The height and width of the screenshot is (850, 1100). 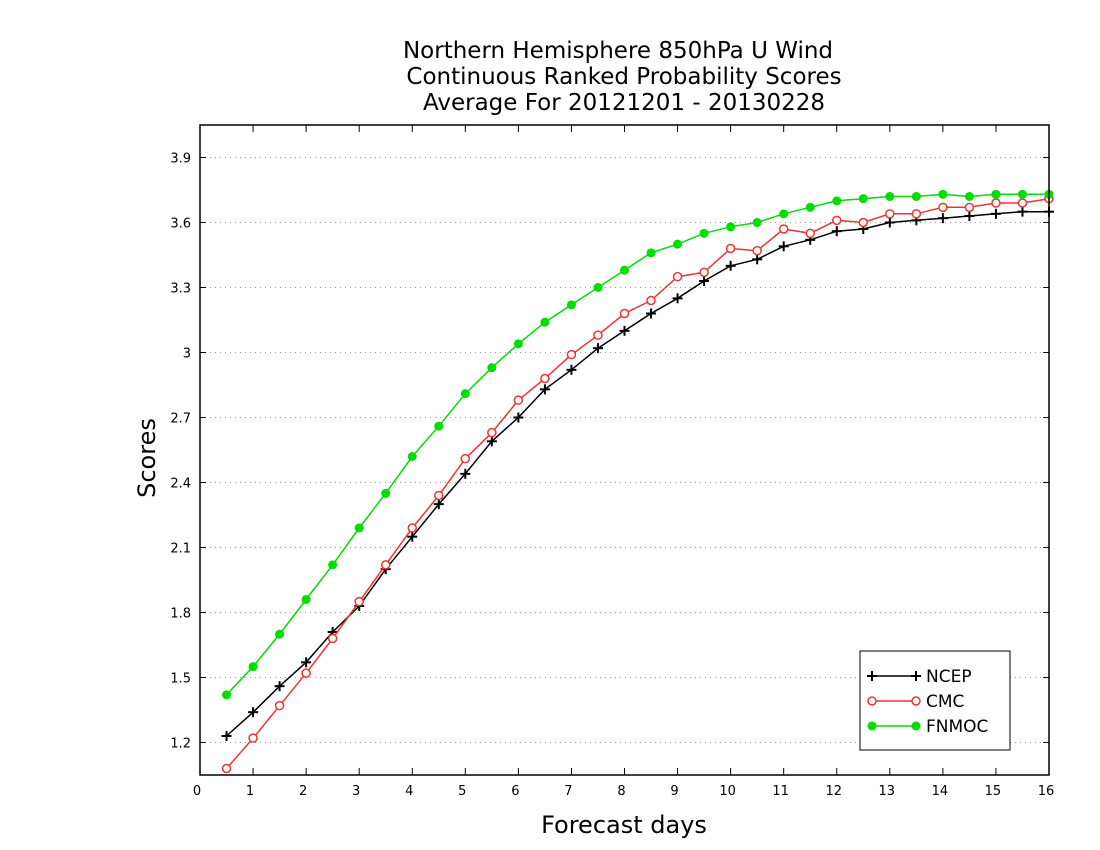 I want to click on legend-item-fnmoc: FNMOC, so click(x=927, y=727).